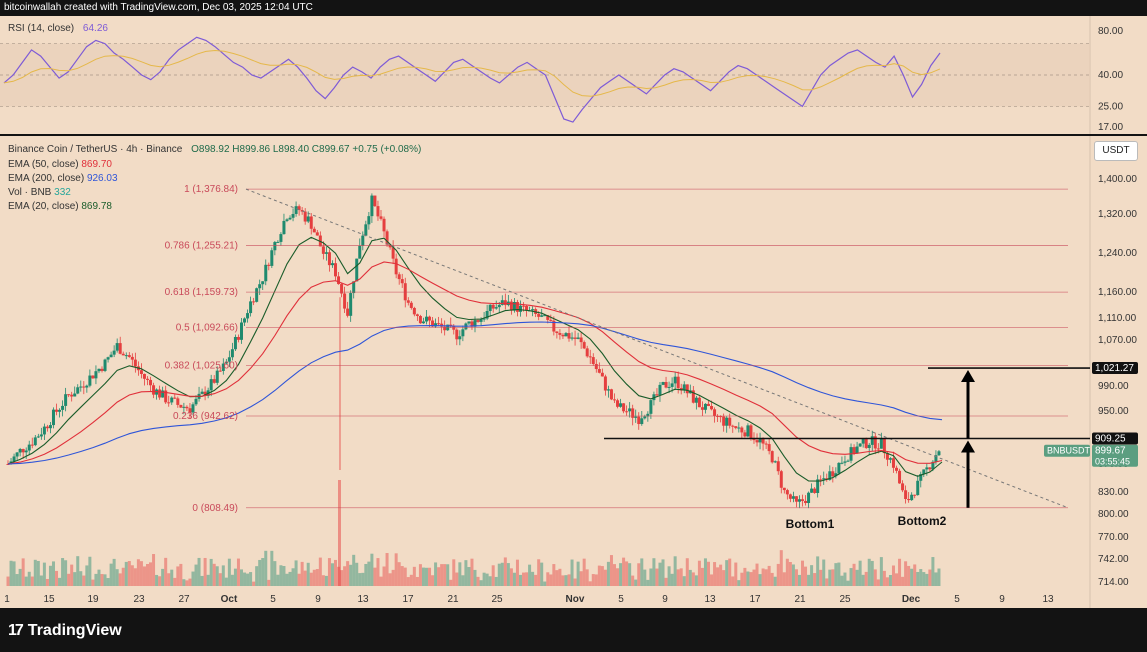 This screenshot has width=1147, height=652. I want to click on currency-button: USDT, so click(1116, 151).